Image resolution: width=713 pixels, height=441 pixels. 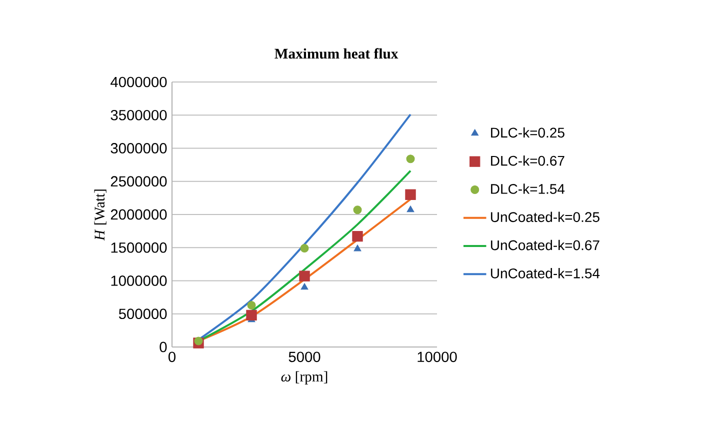 What do you see at coordinates (163, 347) in the screenshot?
I see `y-tick-label: 0` at bounding box center [163, 347].